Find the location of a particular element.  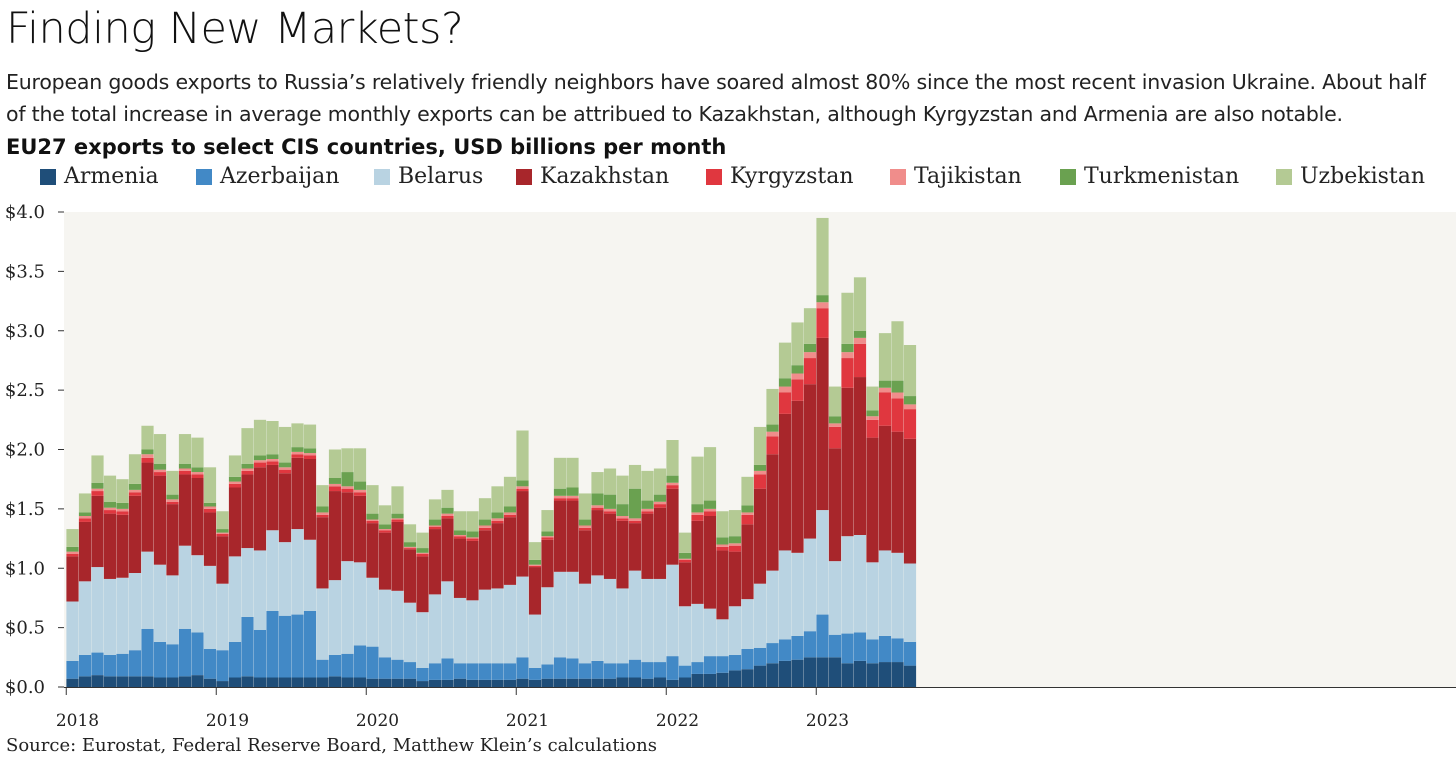

x-tick-label: 2020 is located at coordinates (377, 721).